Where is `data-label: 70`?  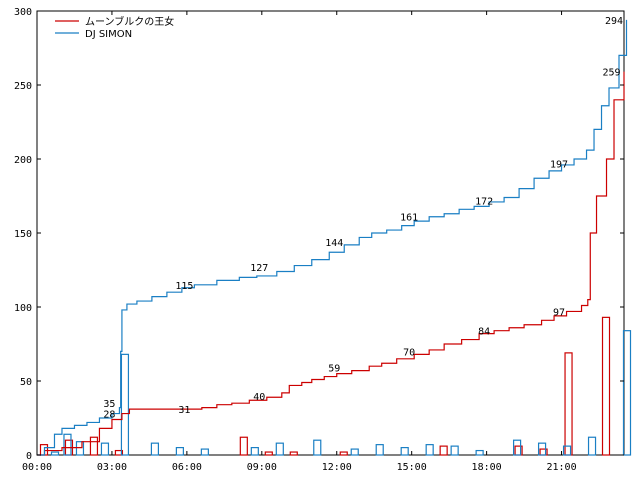
data-label: 70 is located at coordinates (409, 352).